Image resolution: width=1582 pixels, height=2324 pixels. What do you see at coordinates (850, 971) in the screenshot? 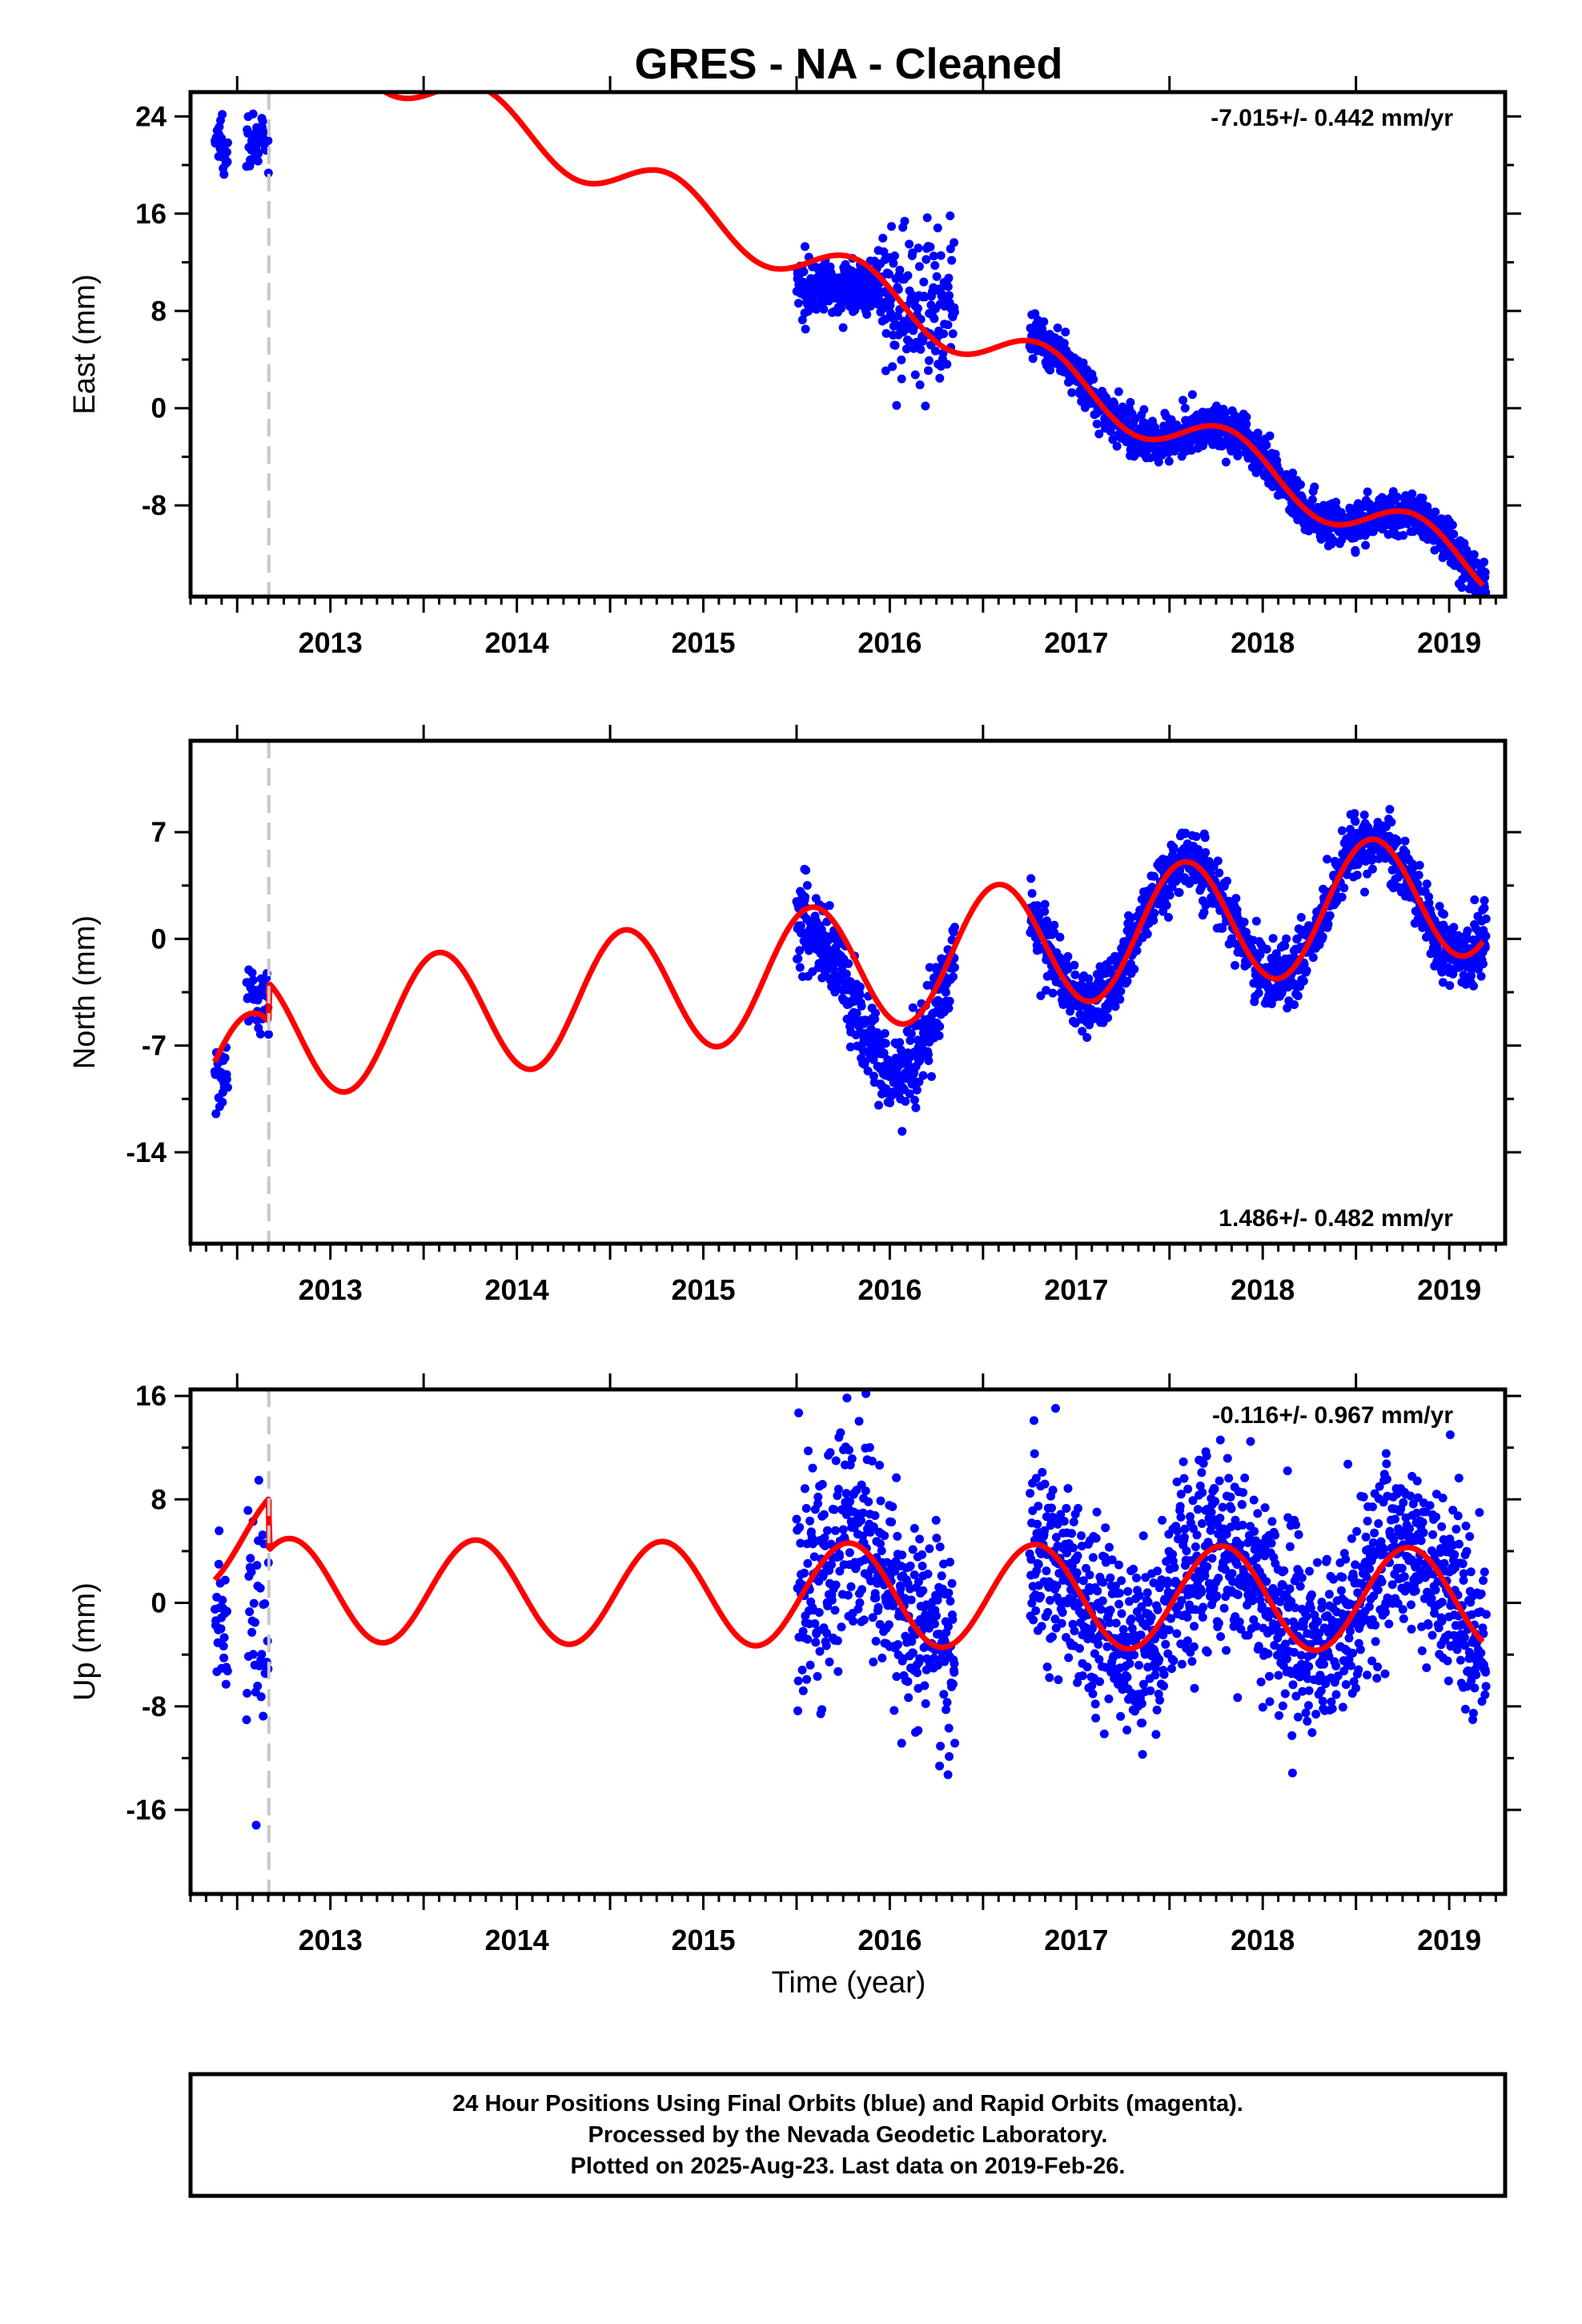
I see `plot-area` at bounding box center [850, 971].